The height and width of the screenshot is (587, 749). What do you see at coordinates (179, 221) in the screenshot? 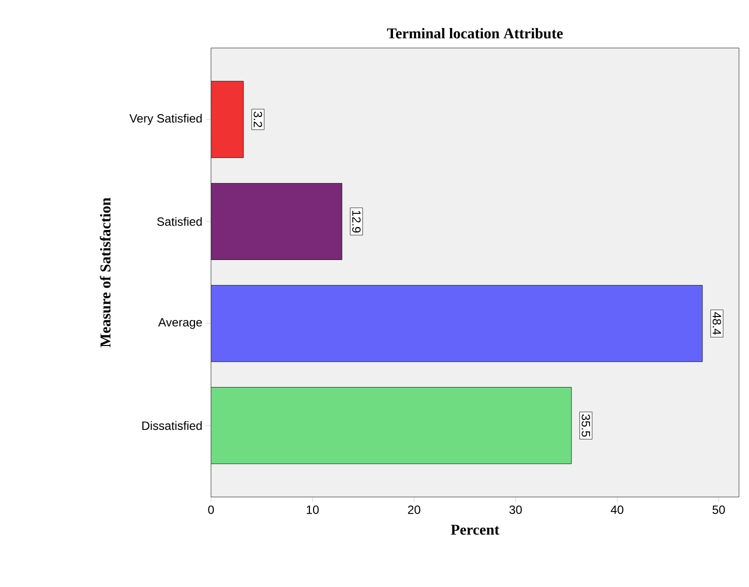
I see `y-tick-label: Satisfied` at bounding box center [179, 221].